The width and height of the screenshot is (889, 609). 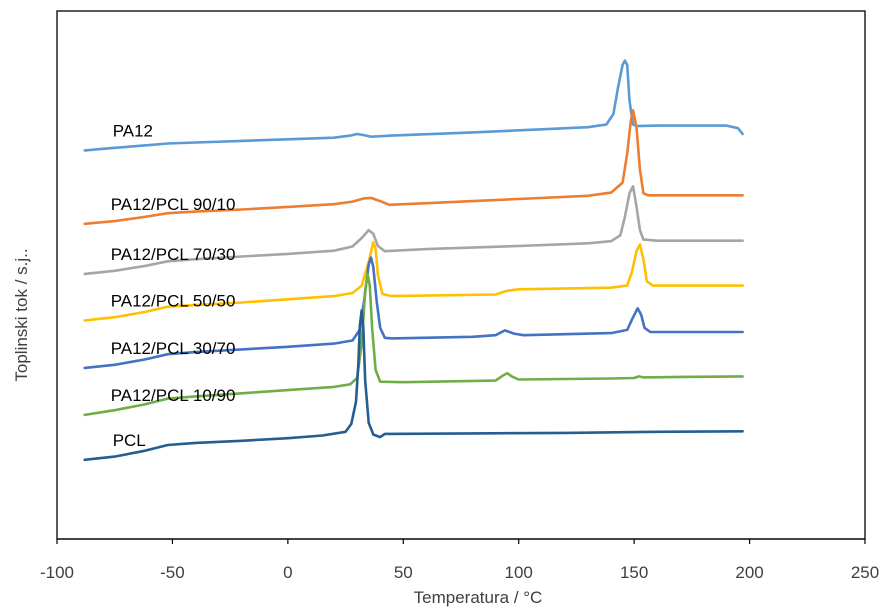 I want to click on x-tick-marks, so click(x=461, y=541).